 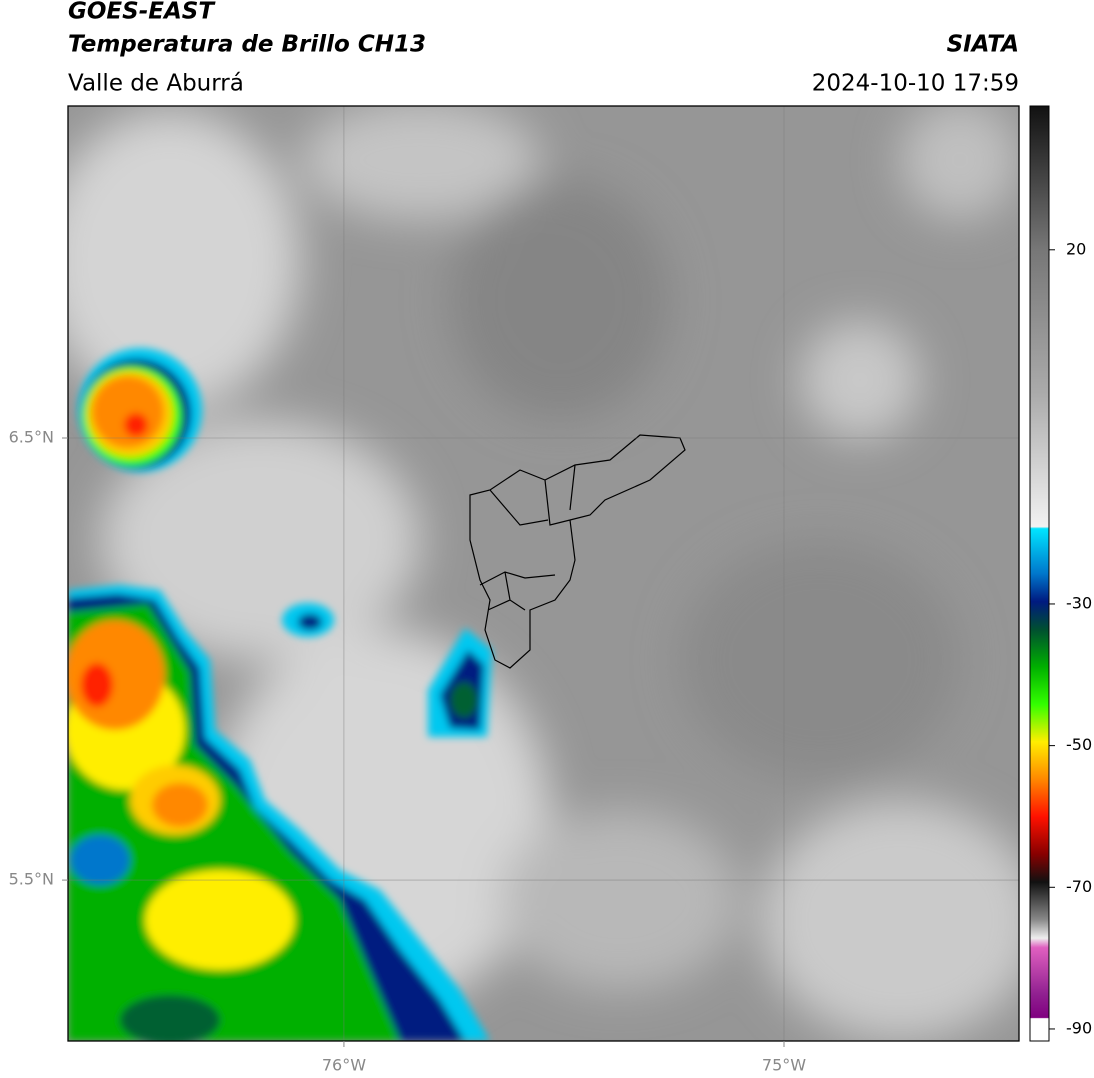 I want to click on colorbar-tick-label: -90, so click(x=1079, y=1027).